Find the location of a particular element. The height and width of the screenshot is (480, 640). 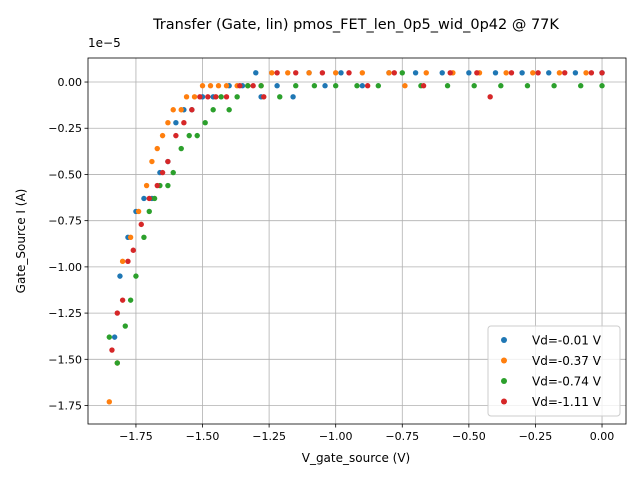

x-tick-label: 0.00 is located at coordinates (602, 436).